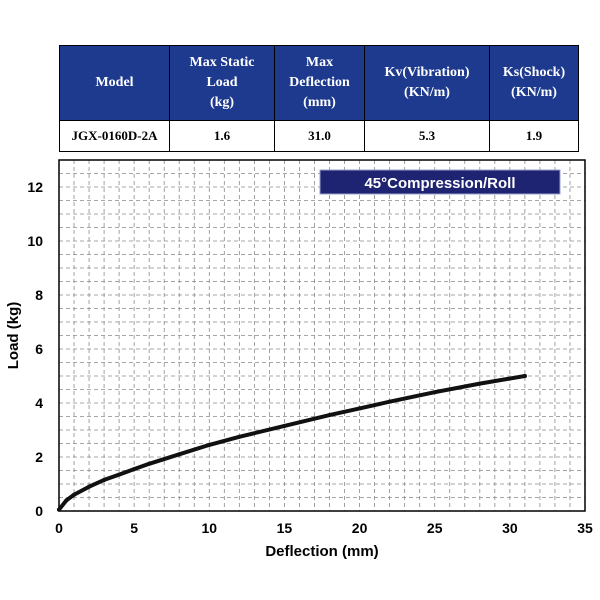 This screenshot has width=600, height=600. Describe the element at coordinates (39, 403) in the screenshot. I see `y-tick-label: 4` at that location.